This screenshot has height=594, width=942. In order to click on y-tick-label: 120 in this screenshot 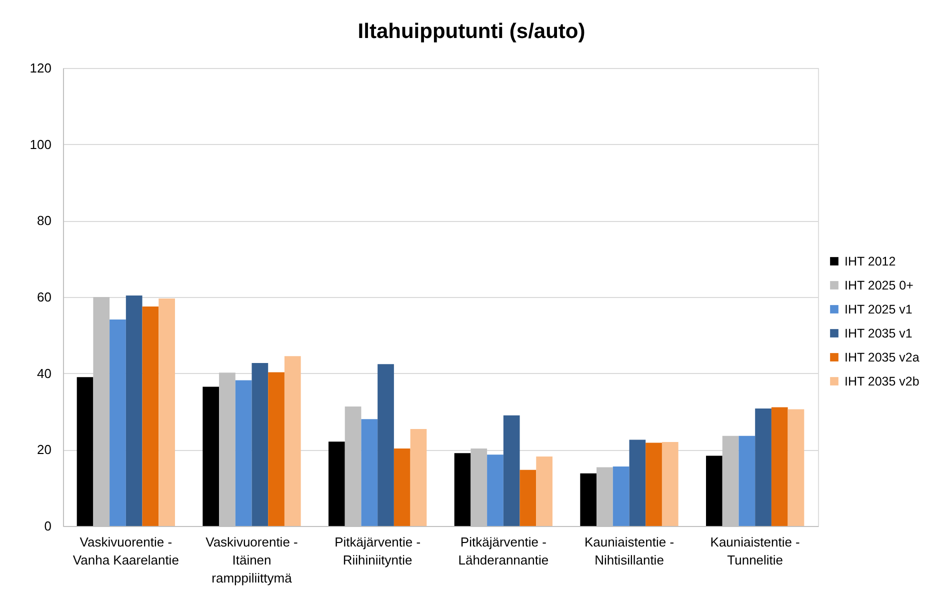, I will do `click(41, 68)`.